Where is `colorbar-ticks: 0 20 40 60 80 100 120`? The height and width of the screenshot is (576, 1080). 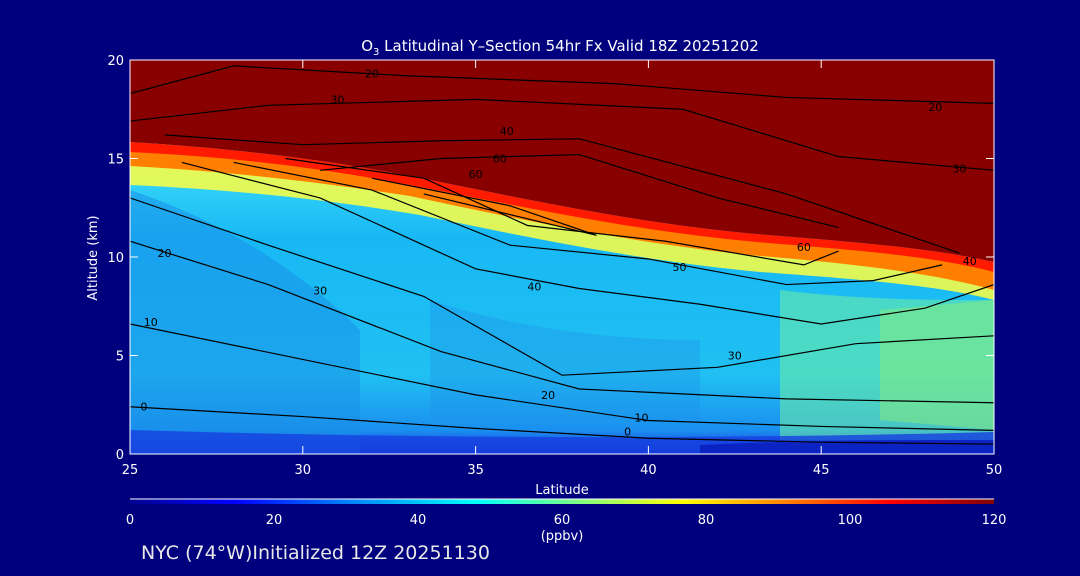 colorbar-ticks: 0 20 40 60 80 100 120 is located at coordinates (566, 520).